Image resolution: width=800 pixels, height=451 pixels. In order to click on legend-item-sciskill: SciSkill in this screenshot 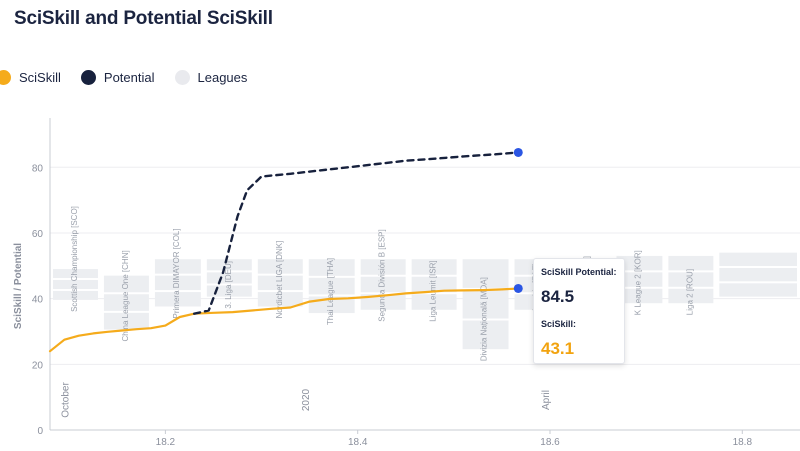, I will do `click(30, 77)`.